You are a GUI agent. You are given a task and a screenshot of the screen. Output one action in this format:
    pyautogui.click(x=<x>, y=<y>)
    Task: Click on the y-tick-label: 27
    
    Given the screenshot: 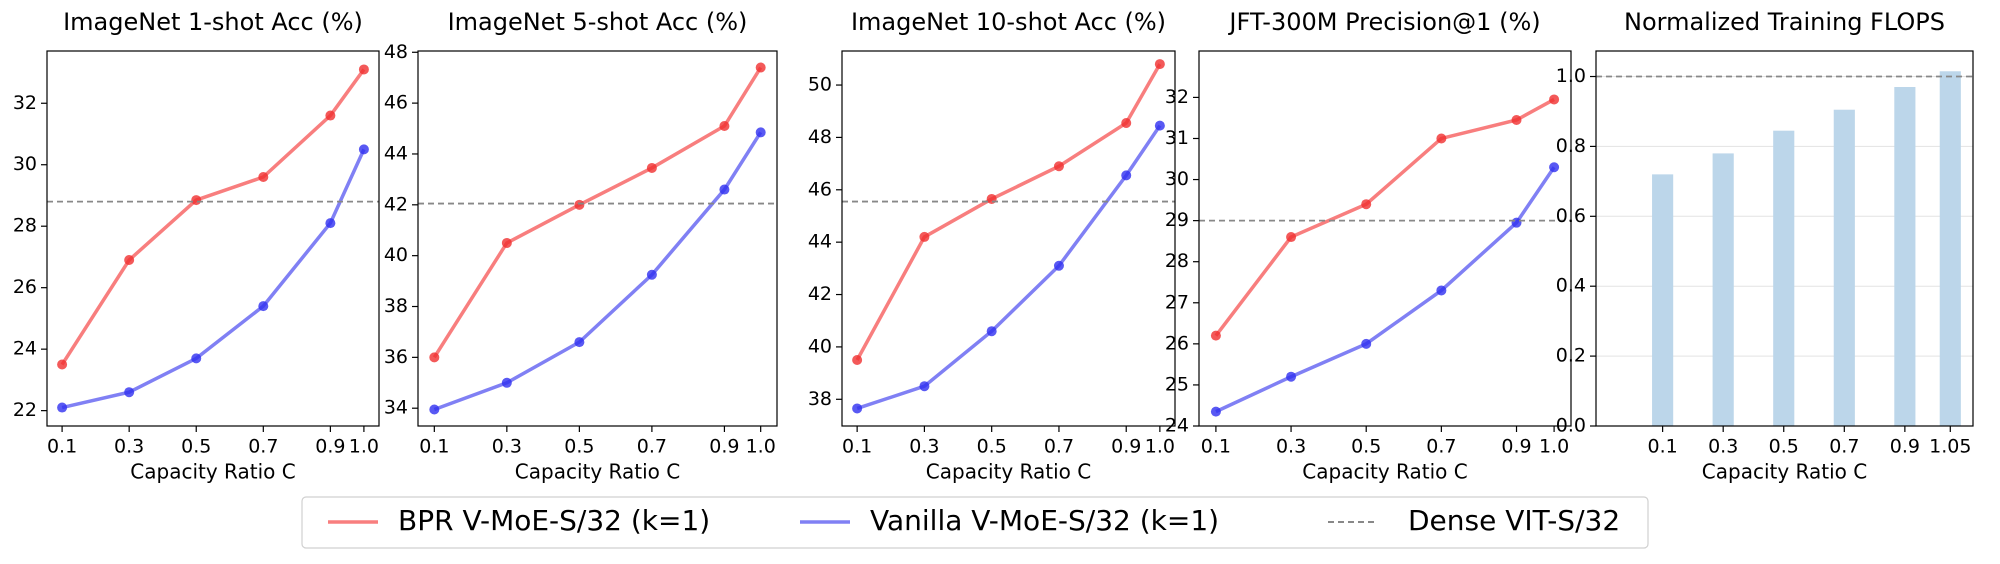 What is the action you would take?
    pyautogui.click(x=1177, y=302)
    